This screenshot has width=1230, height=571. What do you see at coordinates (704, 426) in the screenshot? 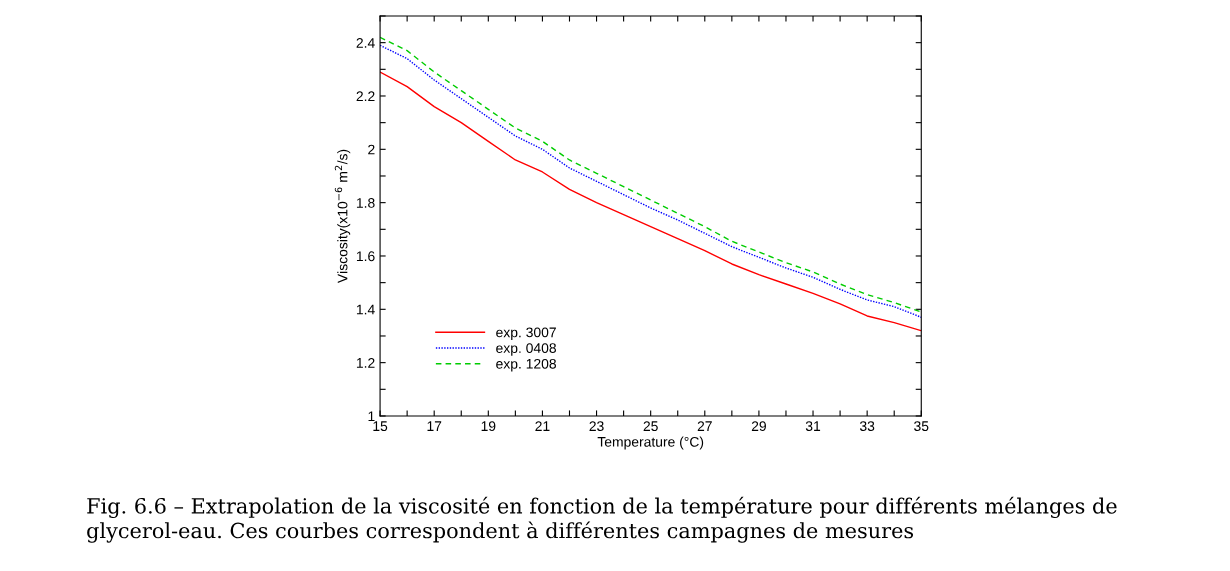
I see `x-tick-label: 27` at bounding box center [704, 426].